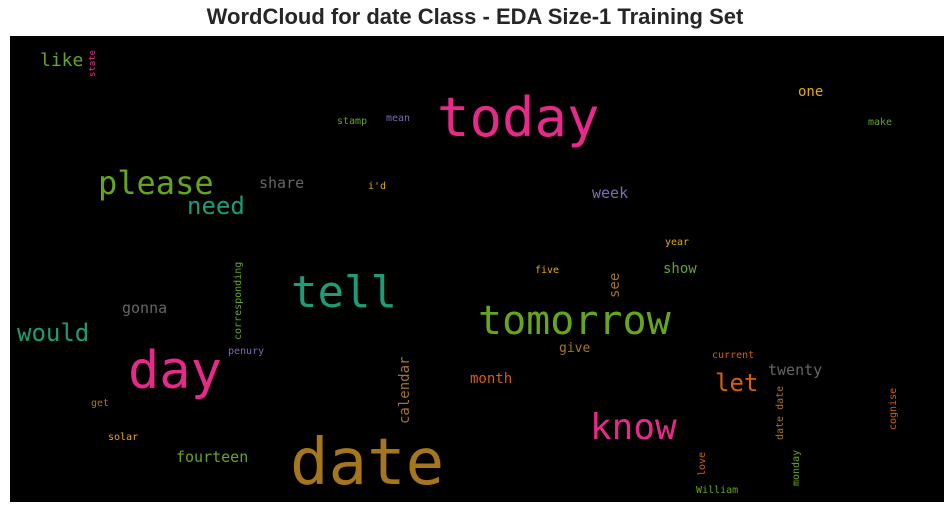 This screenshot has height=511, width=950. Describe the element at coordinates (212, 457) in the screenshot. I see `word-fourteen: fourteen` at that location.